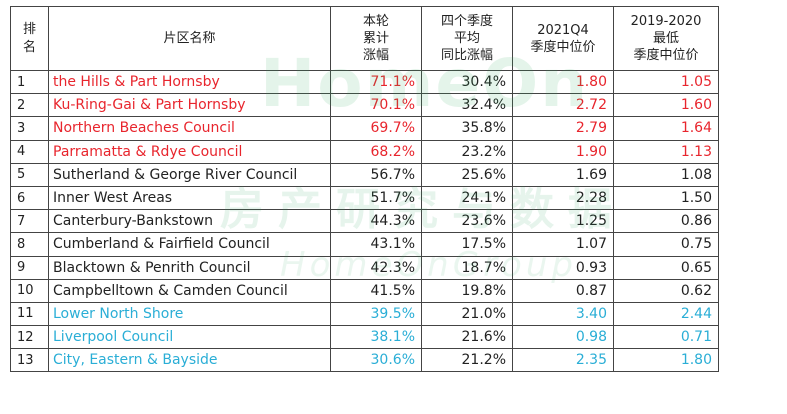 This screenshot has width=787, height=414. What do you see at coordinates (467, 244) in the screenshot?
I see `cell-yoy: 17.5%` at bounding box center [467, 244].